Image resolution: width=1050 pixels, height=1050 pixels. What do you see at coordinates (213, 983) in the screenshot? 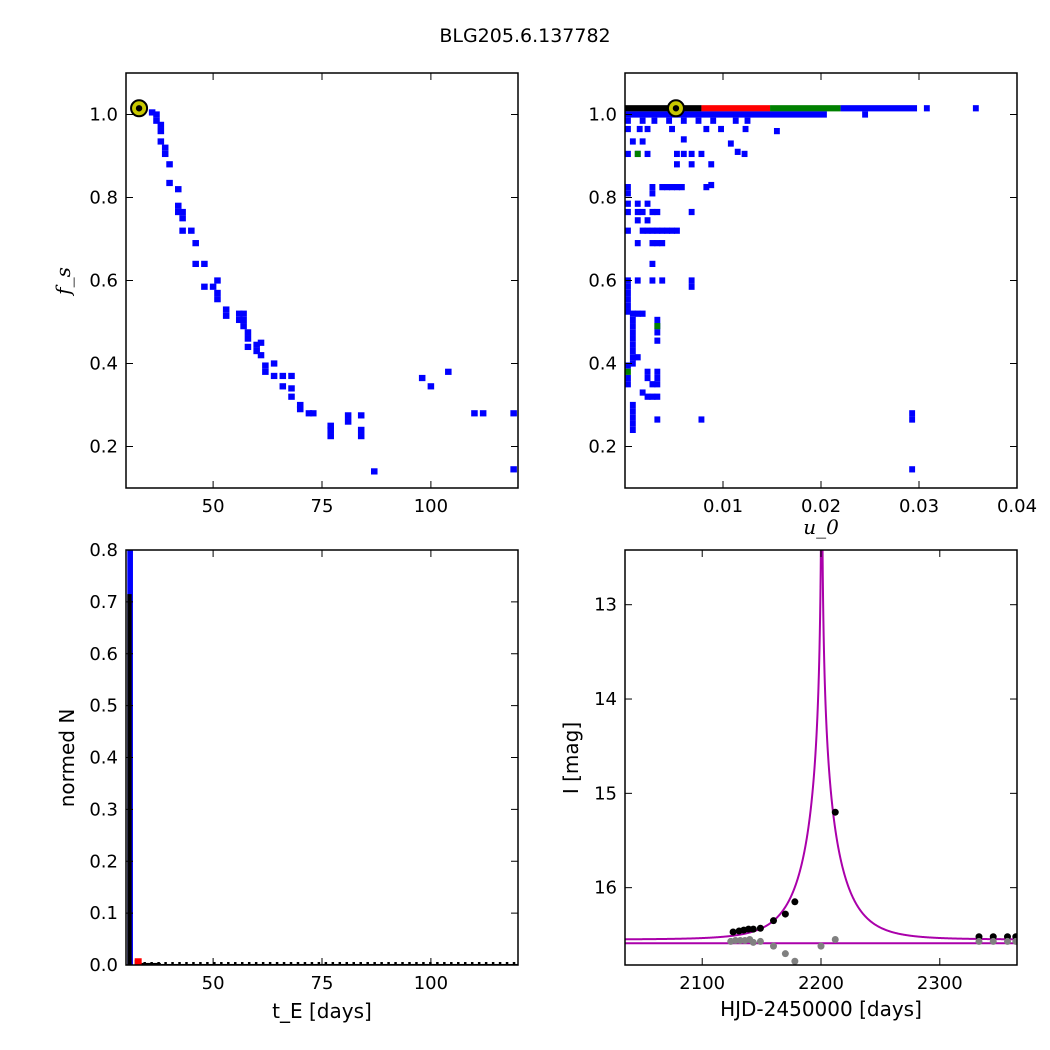
I see `x-tick-label: 50` at bounding box center [213, 983].